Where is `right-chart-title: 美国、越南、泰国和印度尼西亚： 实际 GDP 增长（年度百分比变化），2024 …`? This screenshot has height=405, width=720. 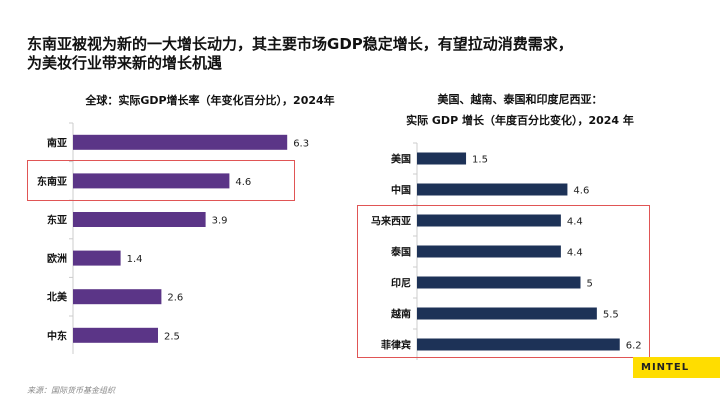 right-chart-title: 美国、越南、泰国和印度尼西亚： 实际 GDP 增长（年度百分比变化），2024 … is located at coordinates (520, 110).